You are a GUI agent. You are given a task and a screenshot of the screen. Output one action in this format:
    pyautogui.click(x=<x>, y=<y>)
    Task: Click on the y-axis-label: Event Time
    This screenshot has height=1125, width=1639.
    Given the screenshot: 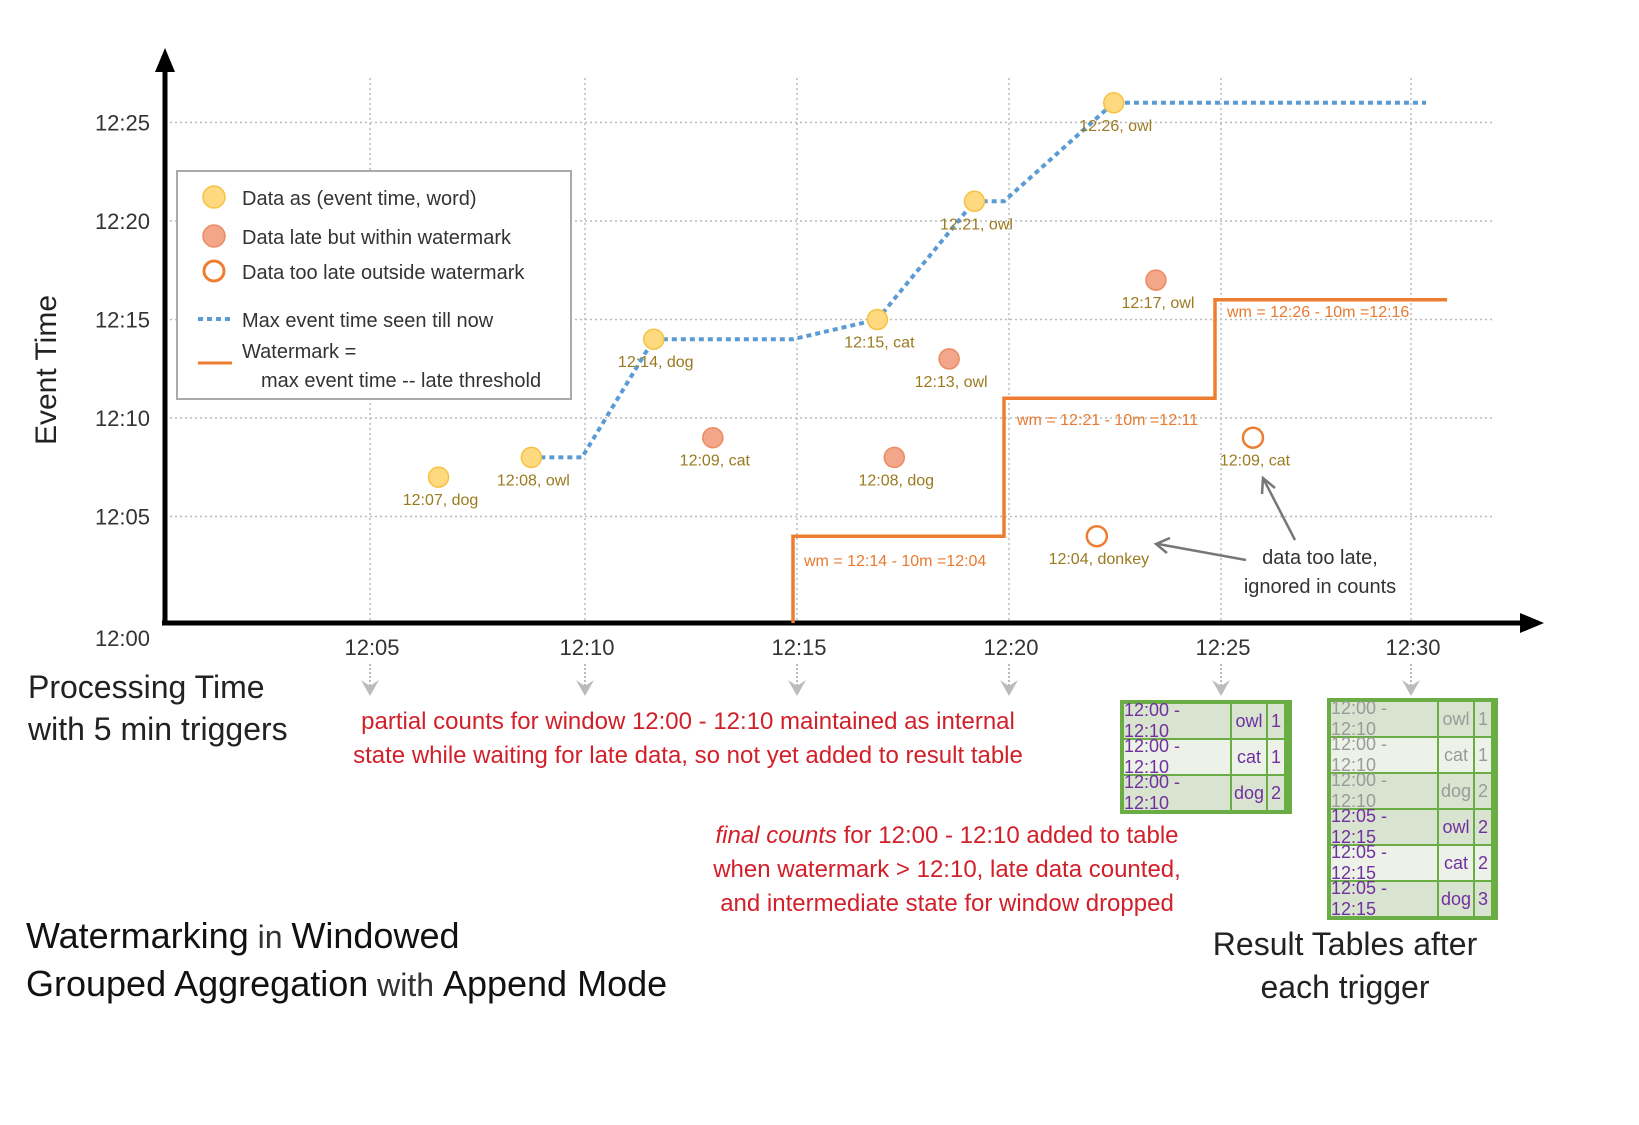 What is the action you would take?
    pyautogui.click(x=46, y=370)
    